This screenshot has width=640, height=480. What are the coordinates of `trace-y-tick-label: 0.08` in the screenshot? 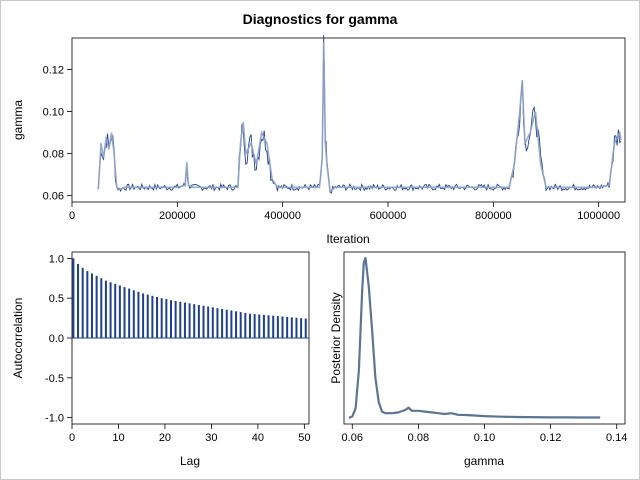 It's located at (53, 155).